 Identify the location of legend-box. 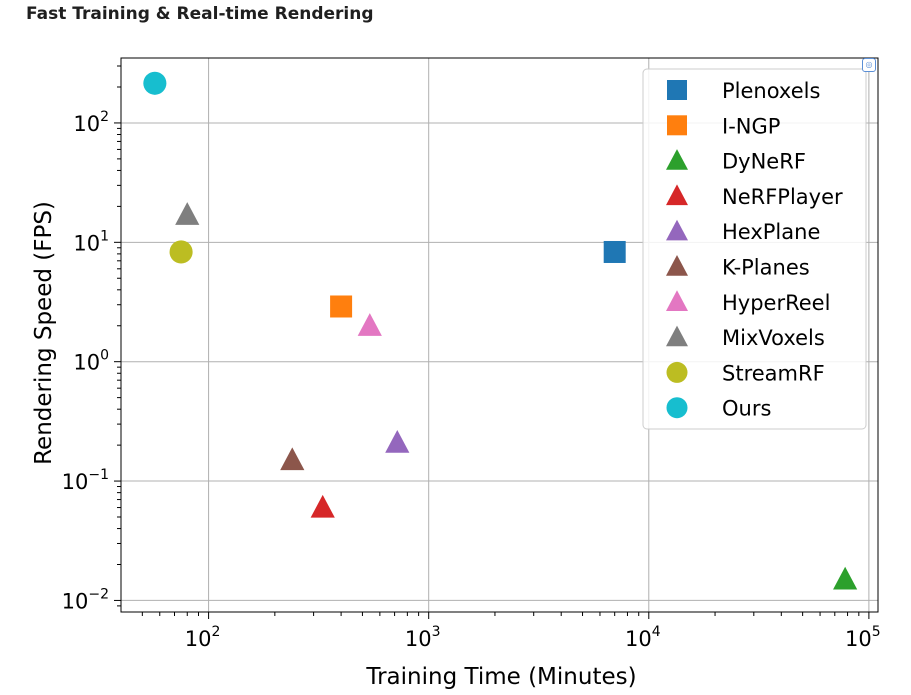
(754, 249).